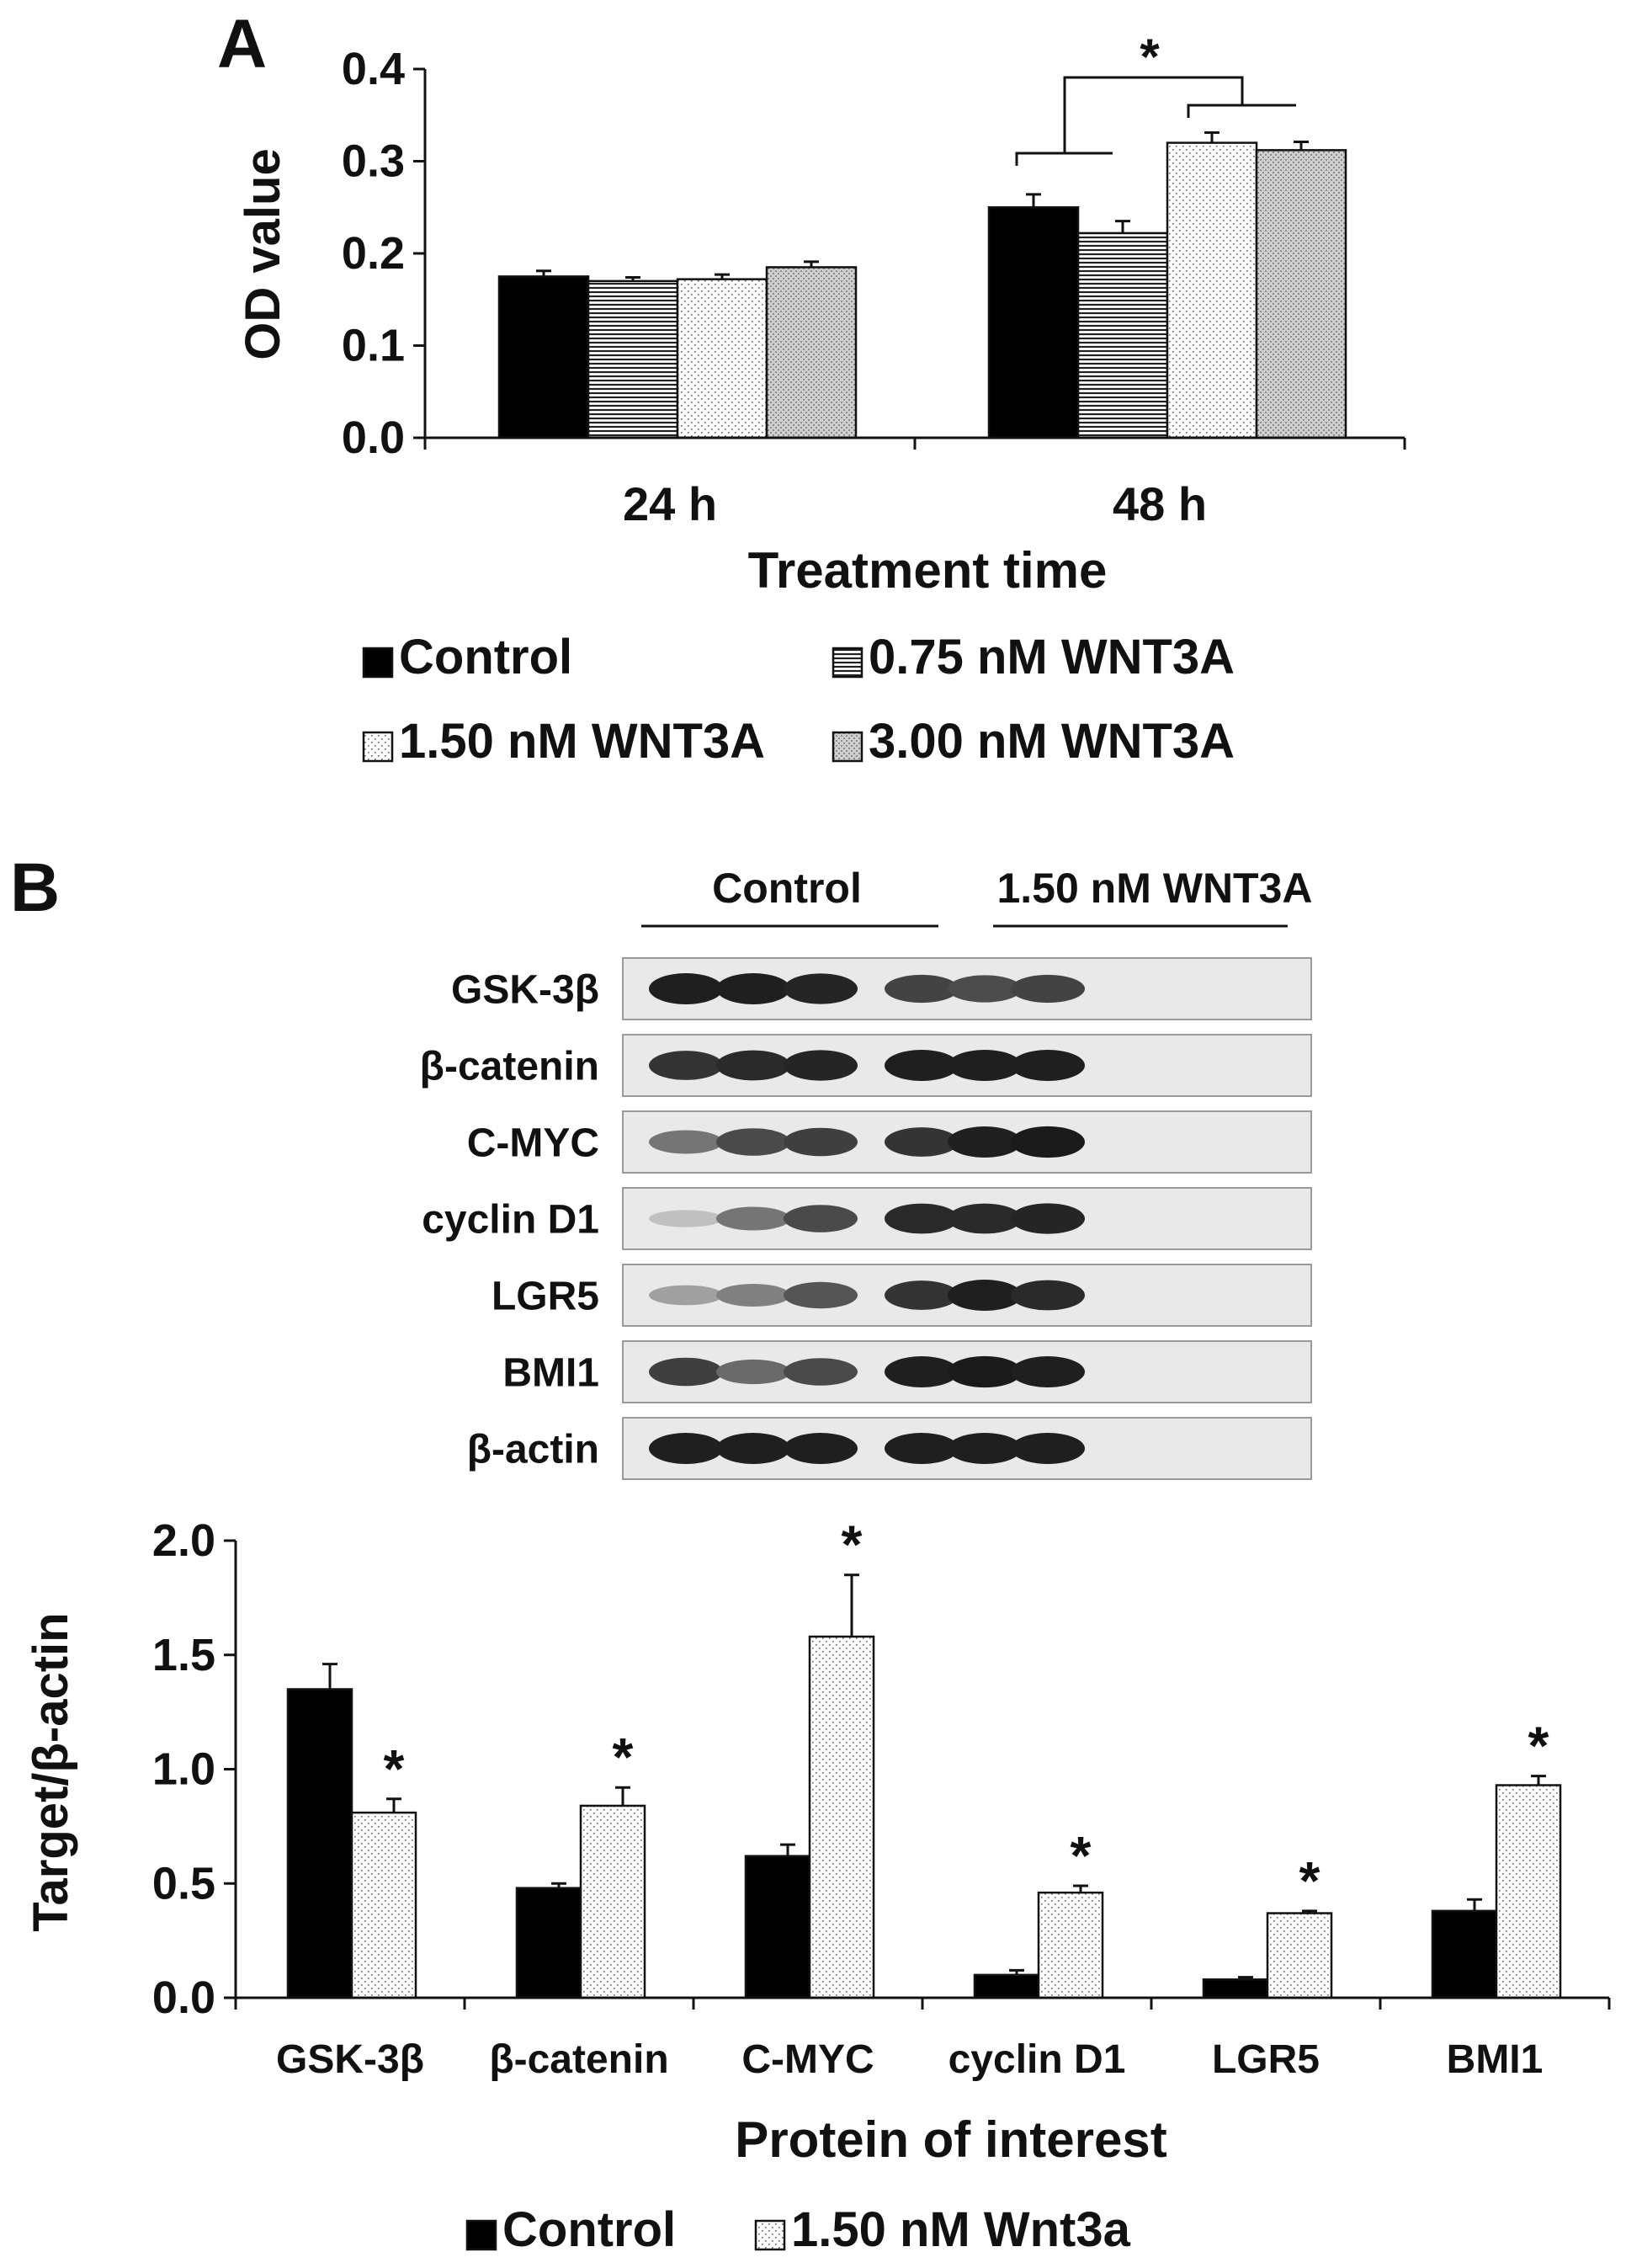 The height and width of the screenshot is (2268, 1626). I want to click on panel-b-x-categories: GSK-3β β-catenin C-MYC cyclin D1 LGR5 BMI1, so click(909, 2059).